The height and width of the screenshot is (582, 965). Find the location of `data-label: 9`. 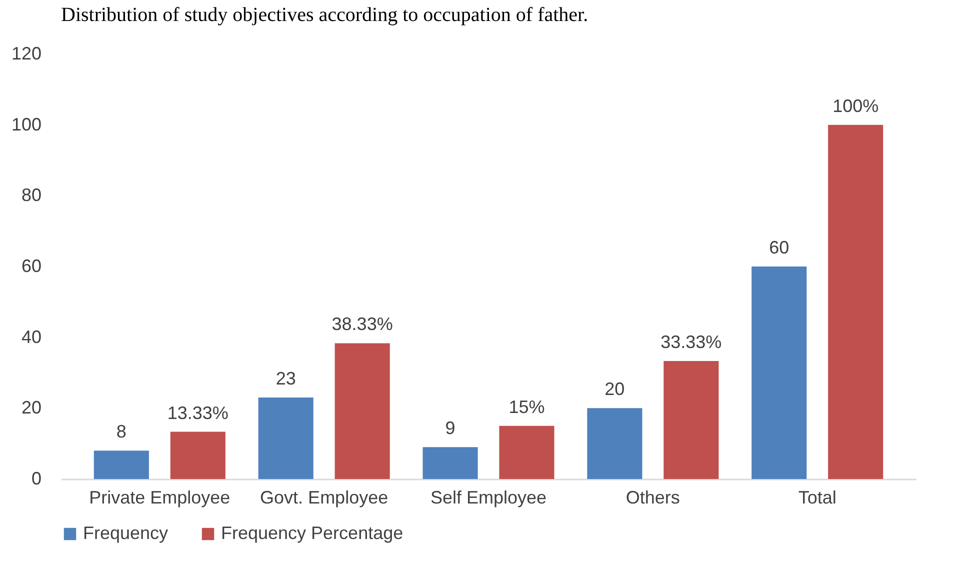

data-label: 9 is located at coordinates (450, 428).